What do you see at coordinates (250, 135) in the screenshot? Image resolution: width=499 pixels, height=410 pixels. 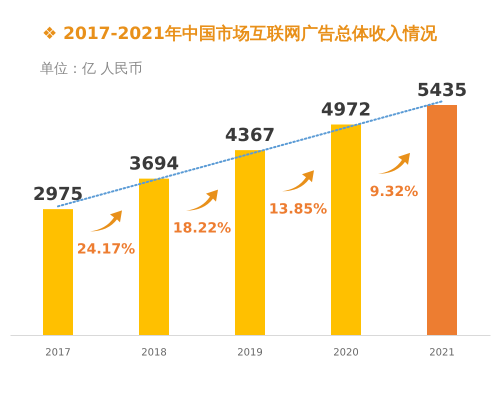 I see `data-label: 4367` at bounding box center [250, 135].